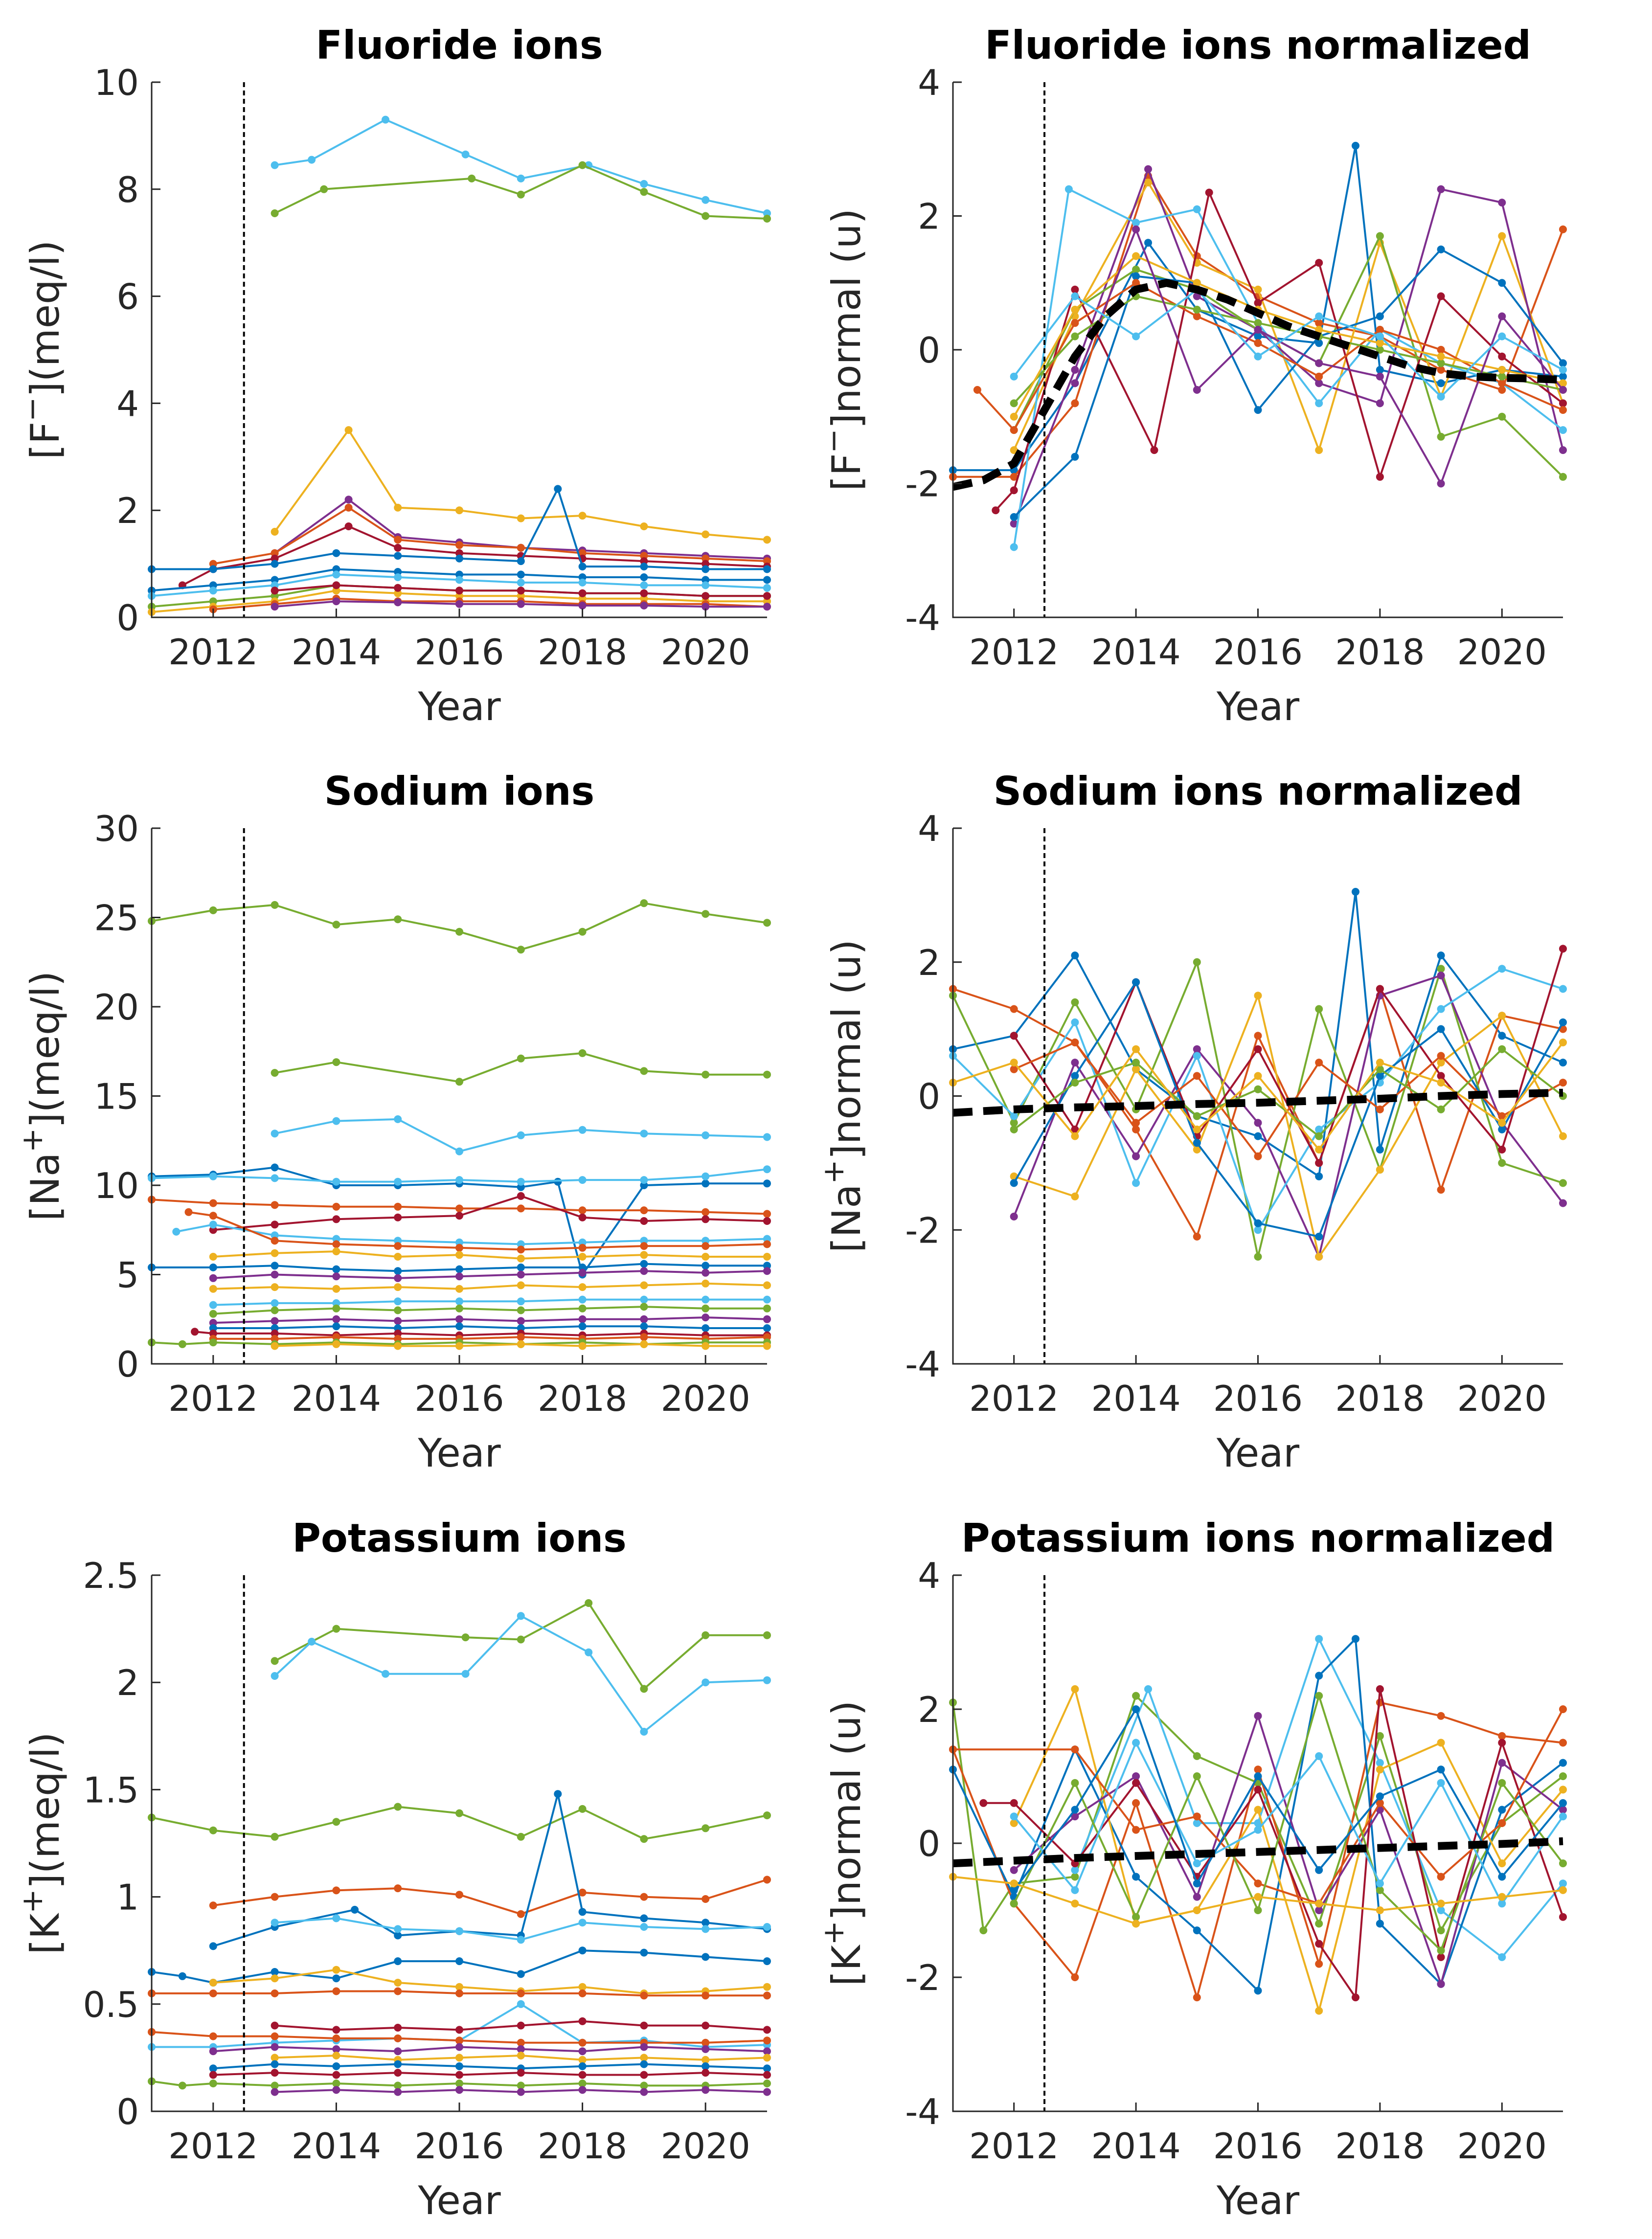 The width and height of the screenshot is (1652, 2239). What do you see at coordinates (1258, 1538) in the screenshot?
I see `panel-title: Potassium ions normalized` at bounding box center [1258, 1538].